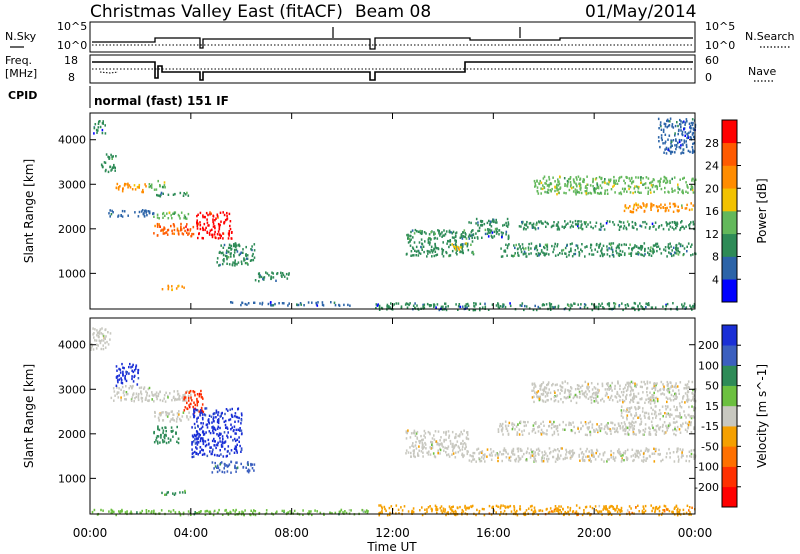  Describe the element at coordinates (161, 101) in the screenshot. I see `cpid-value: normal (fast) 151 IF` at that location.